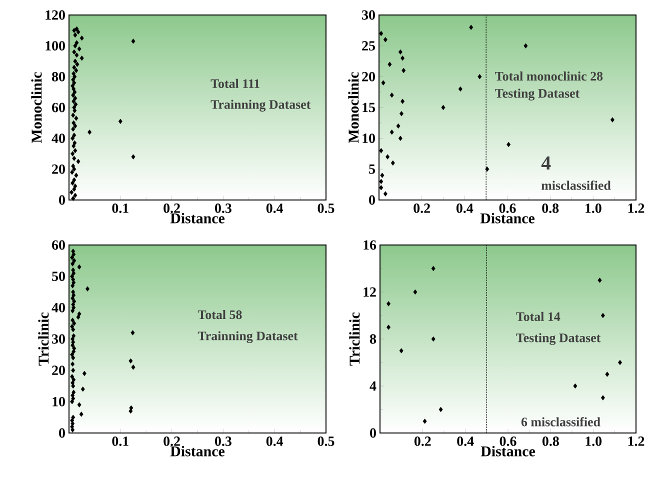 The height and width of the screenshot is (477, 652). I want to click on annotation: 6 misclassified, so click(560, 421).